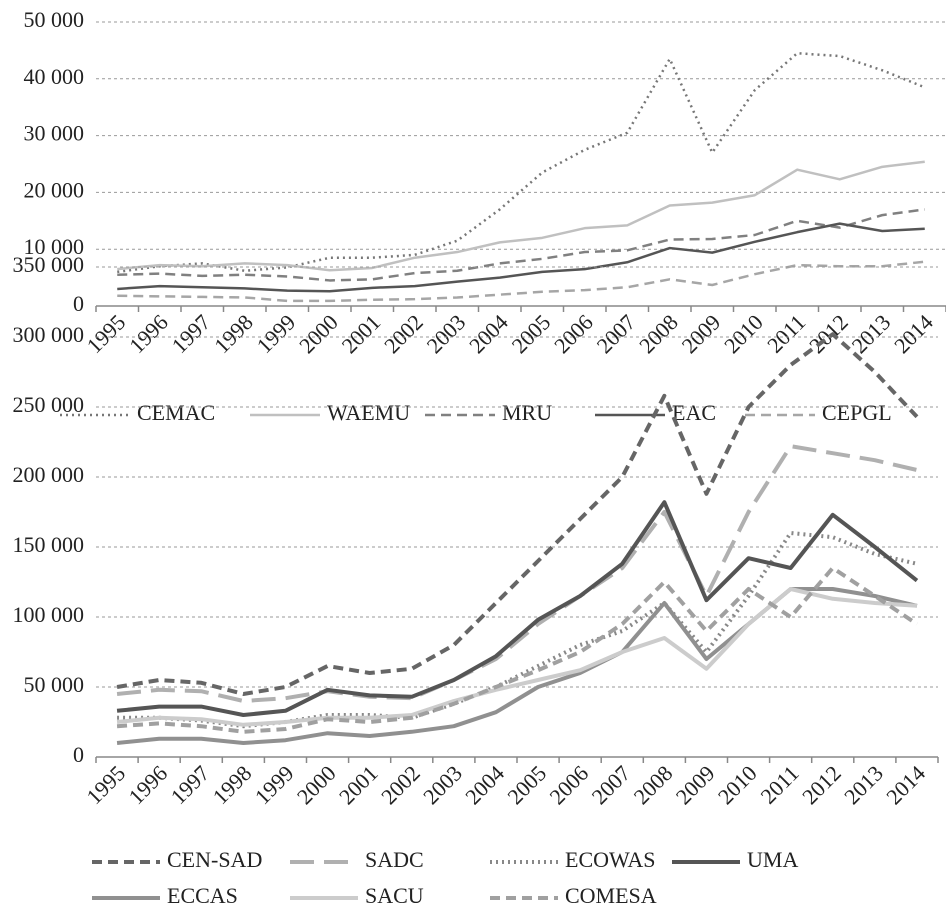 Image resolution: width=946 pixels, height=914 pixels. What do you see at coordinates (54, 246) in the screenshot?
I see `y-tick-label: 10 000` at bounding box center [54, 246].